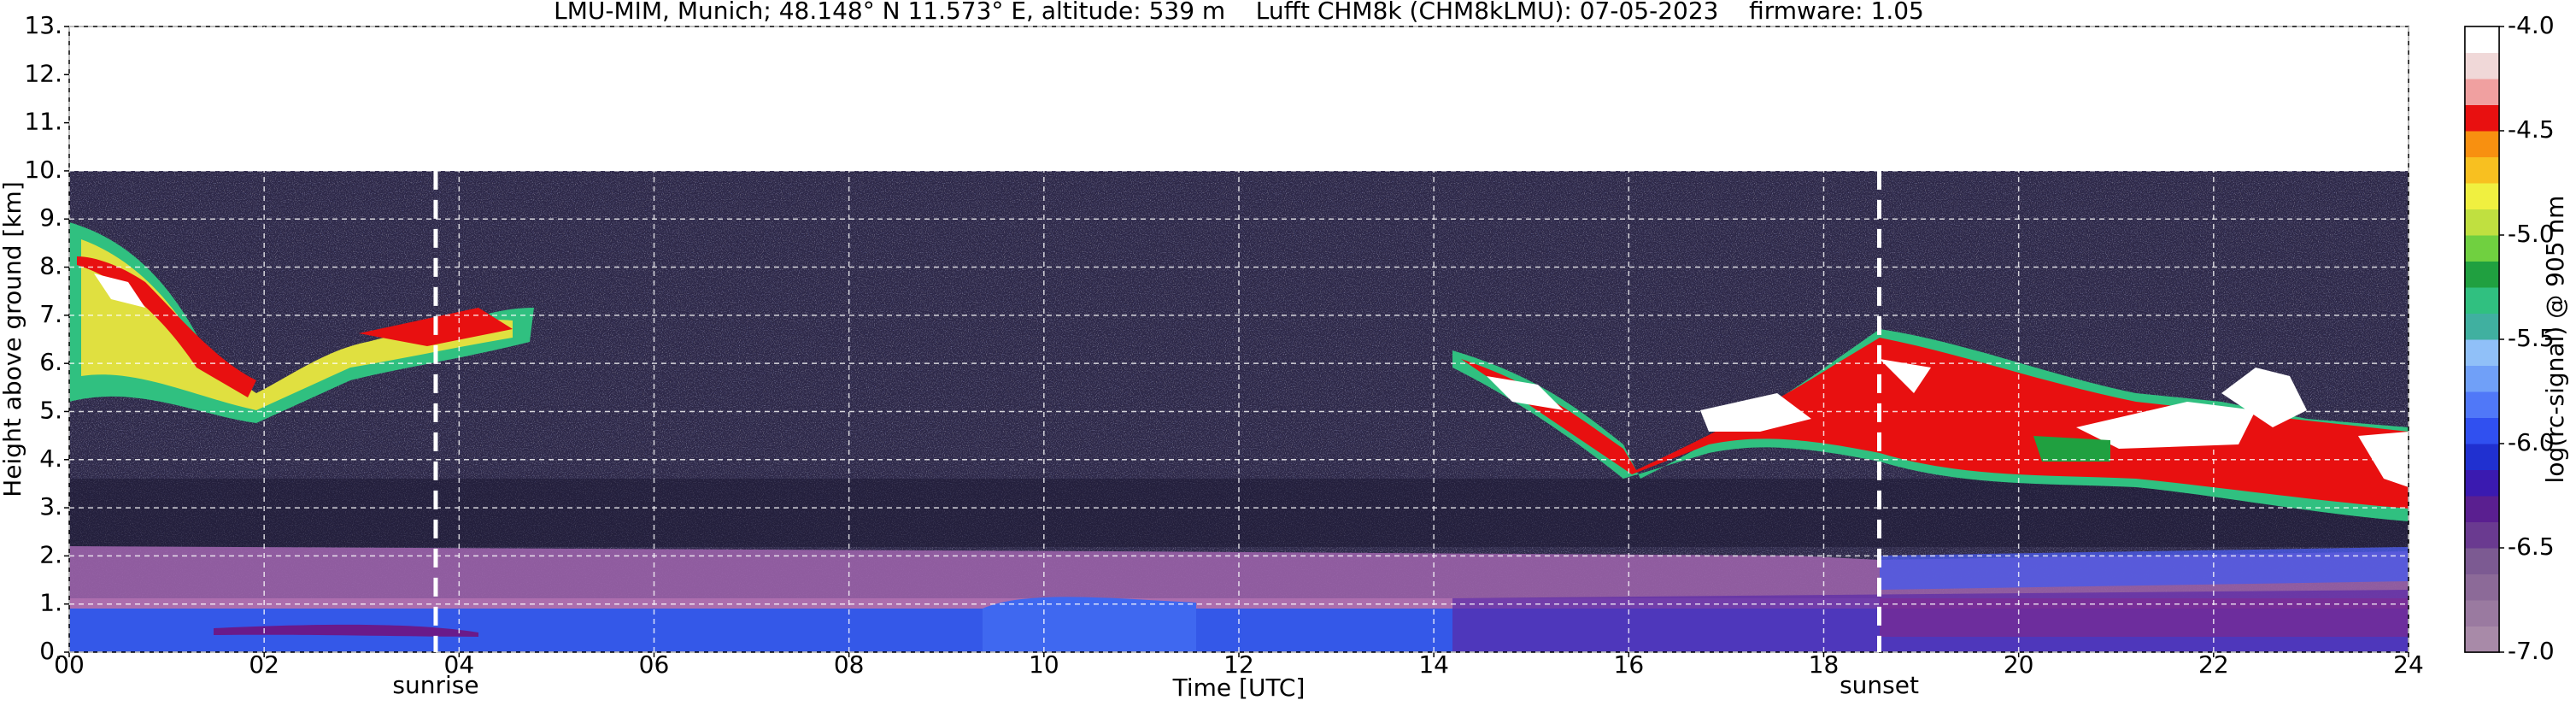 This screenshot has height=706, width=2576. What do you see at coordinates (2408, 664) in the screenshot?
I see `x-tick-label: 24` at bounding box center [2408, 664].